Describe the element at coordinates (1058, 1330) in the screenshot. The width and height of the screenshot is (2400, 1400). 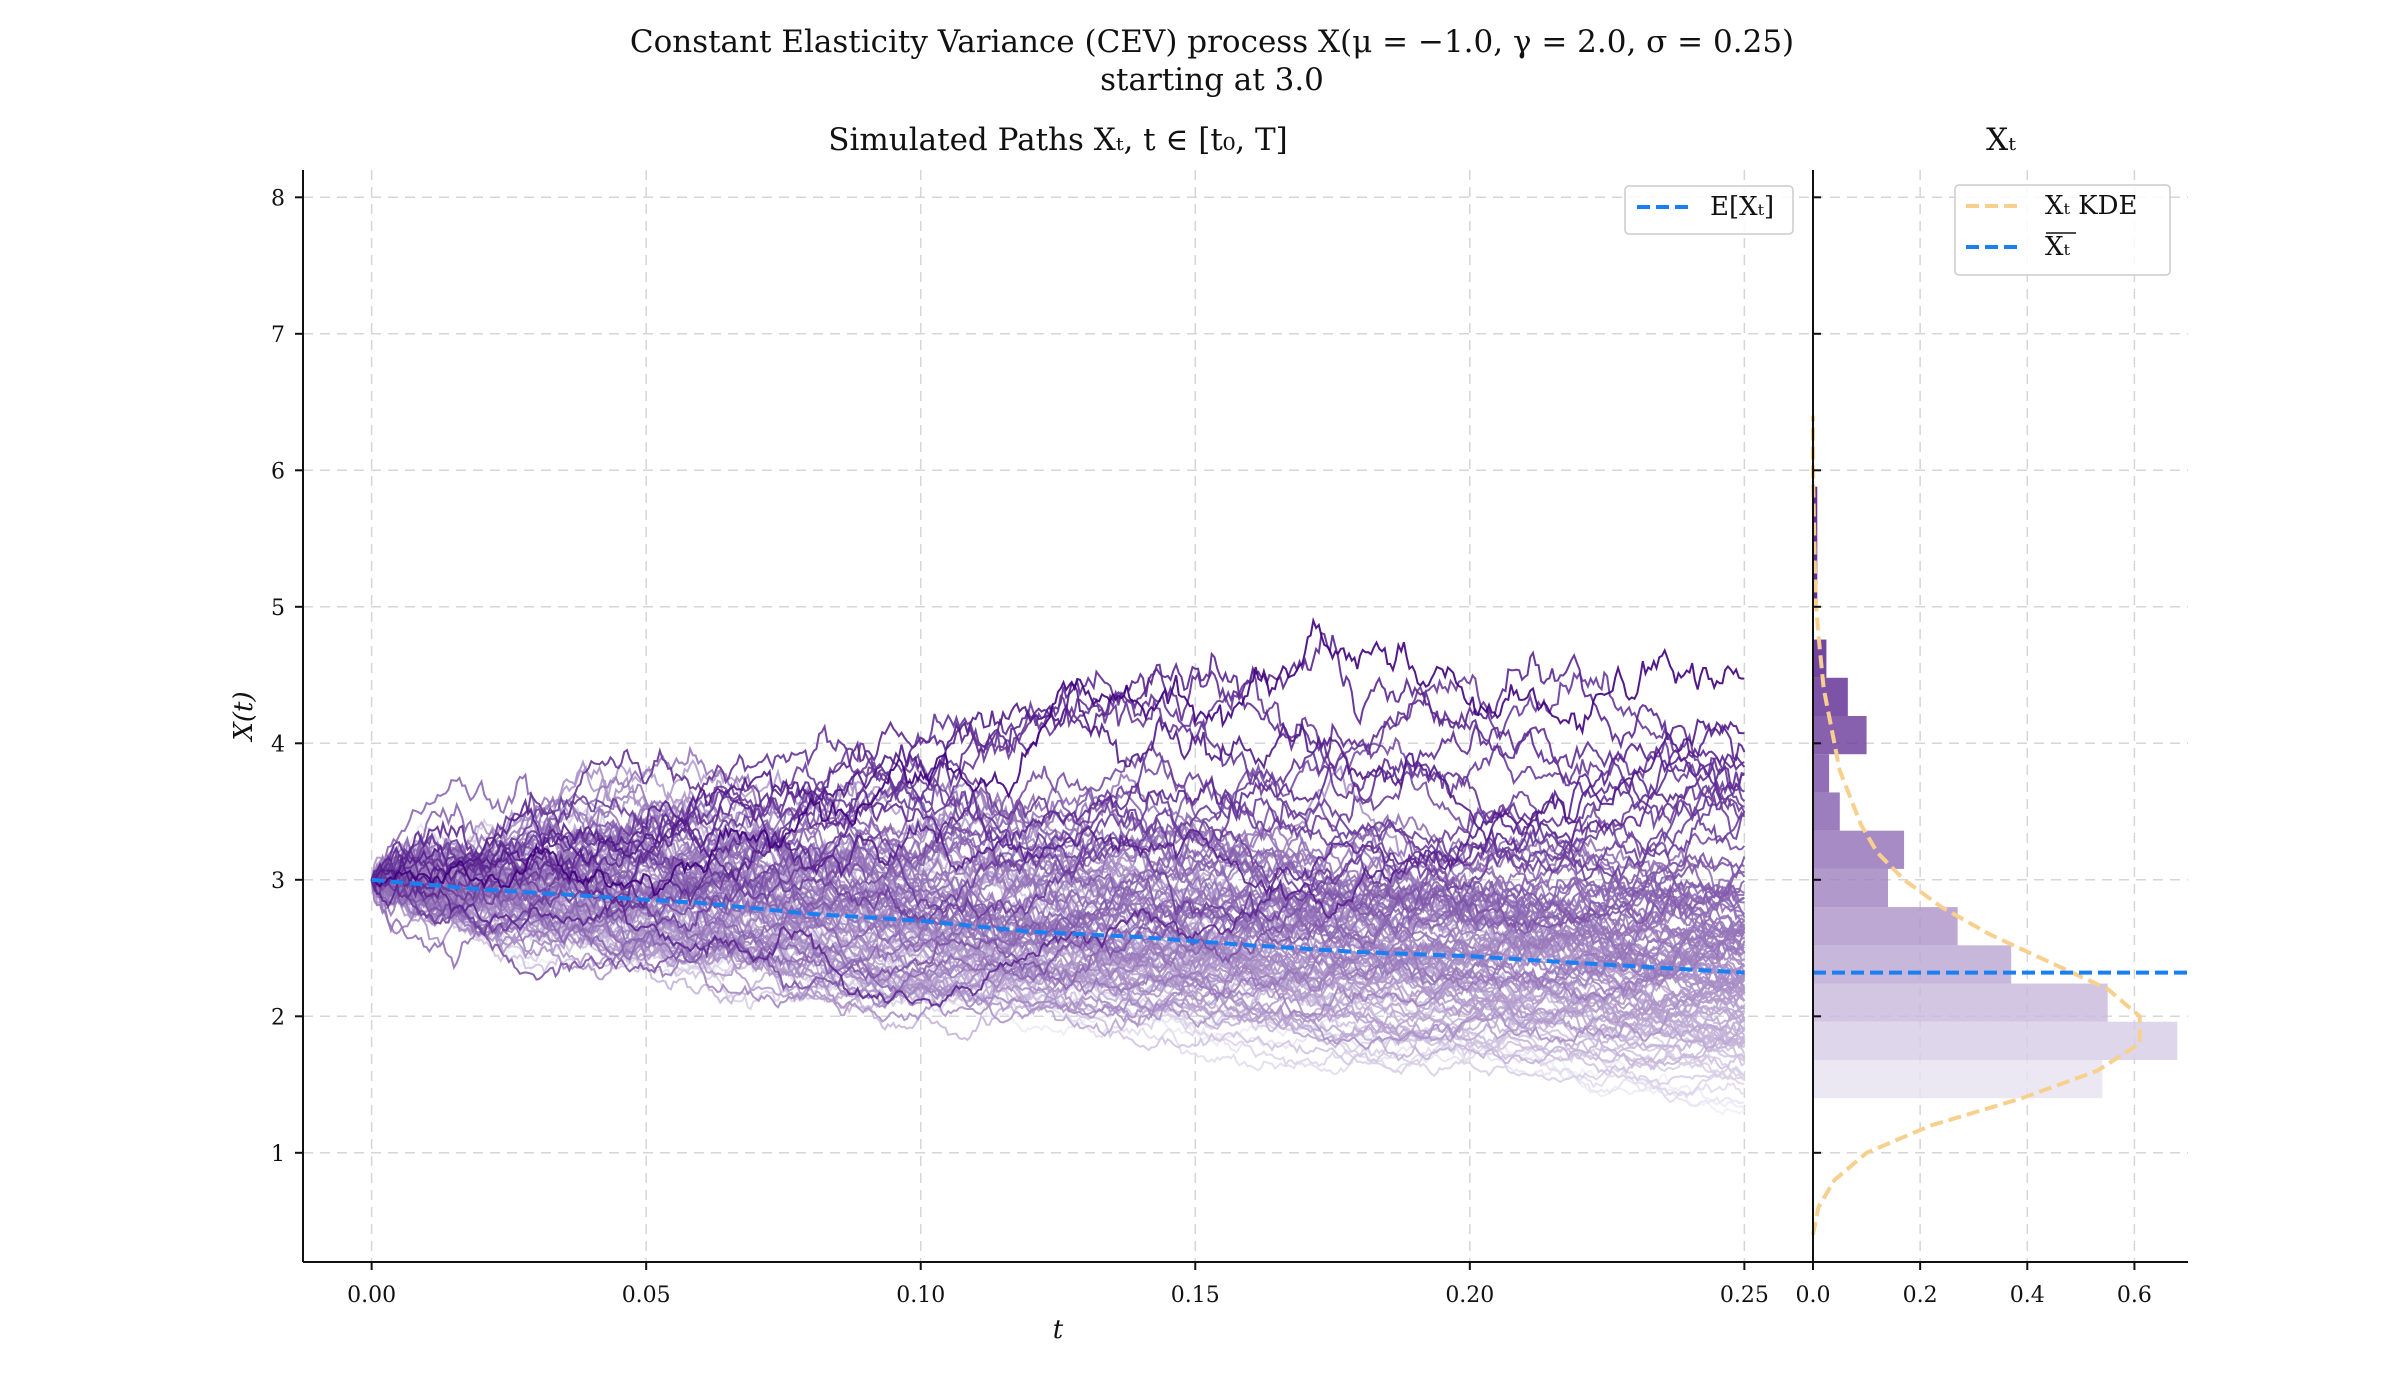
I see `main-x-axis-label: t` at that location.